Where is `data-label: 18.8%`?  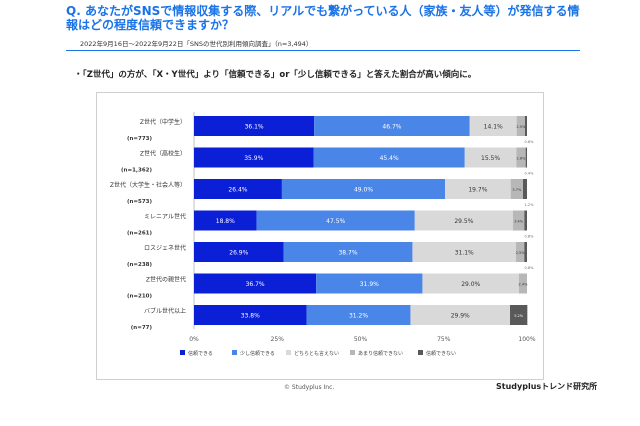 data-label: 18.8% is located at coordinates (225, 221).